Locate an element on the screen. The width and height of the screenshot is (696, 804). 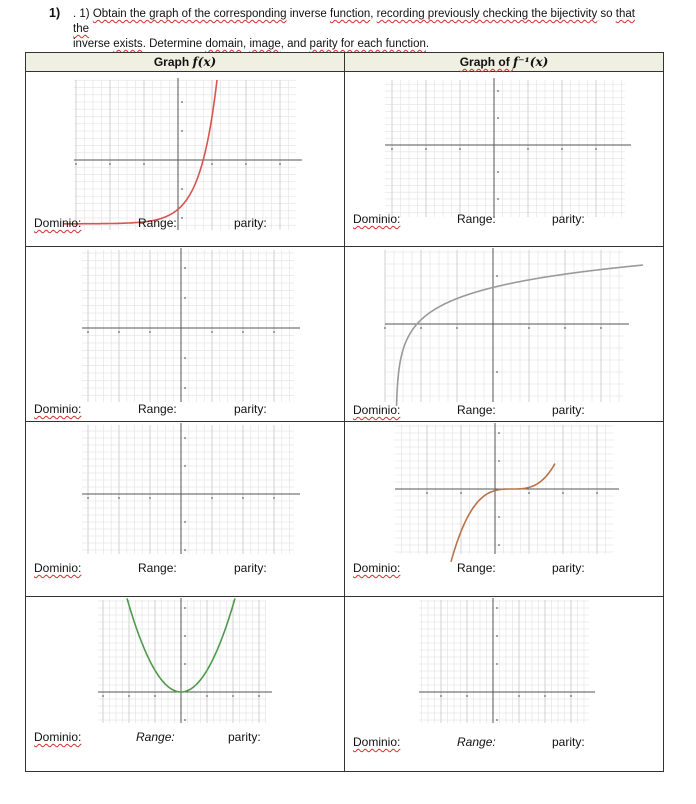
parabola-curve is located at coordinates (181, 645).